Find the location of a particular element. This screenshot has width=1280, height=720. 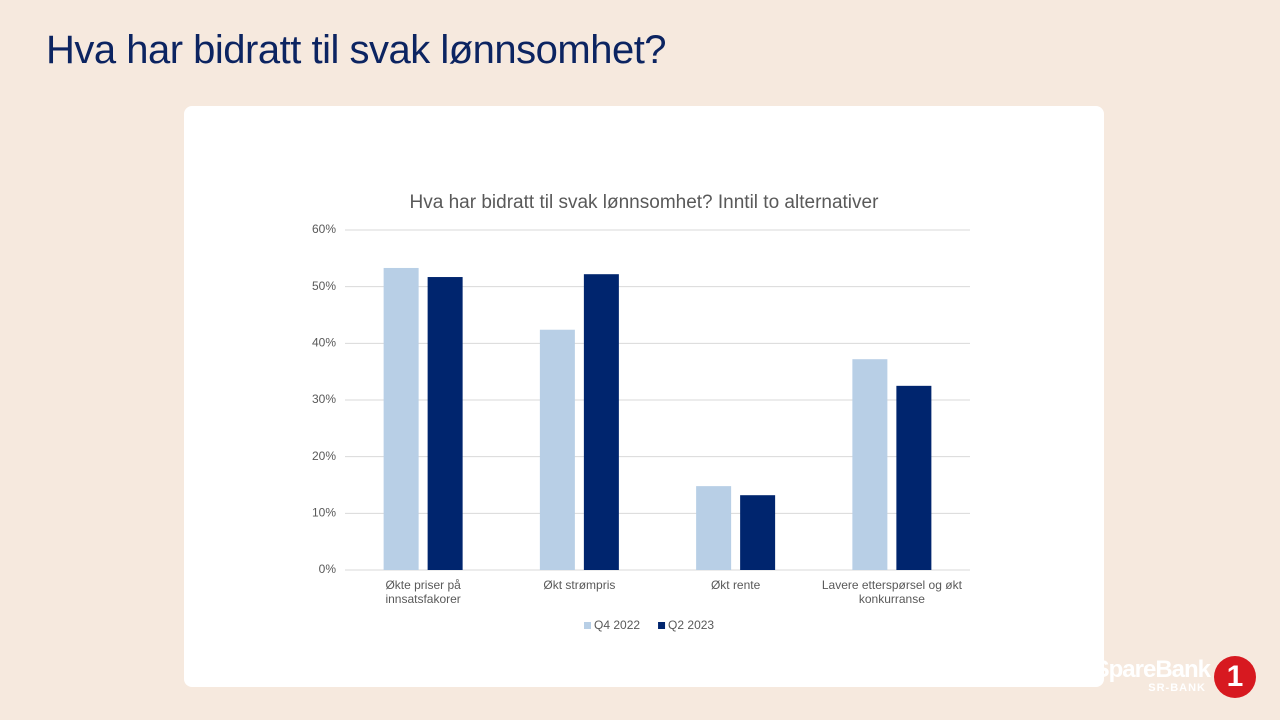

legend-label: Q4 2022 is located at coordinates (617, 625).